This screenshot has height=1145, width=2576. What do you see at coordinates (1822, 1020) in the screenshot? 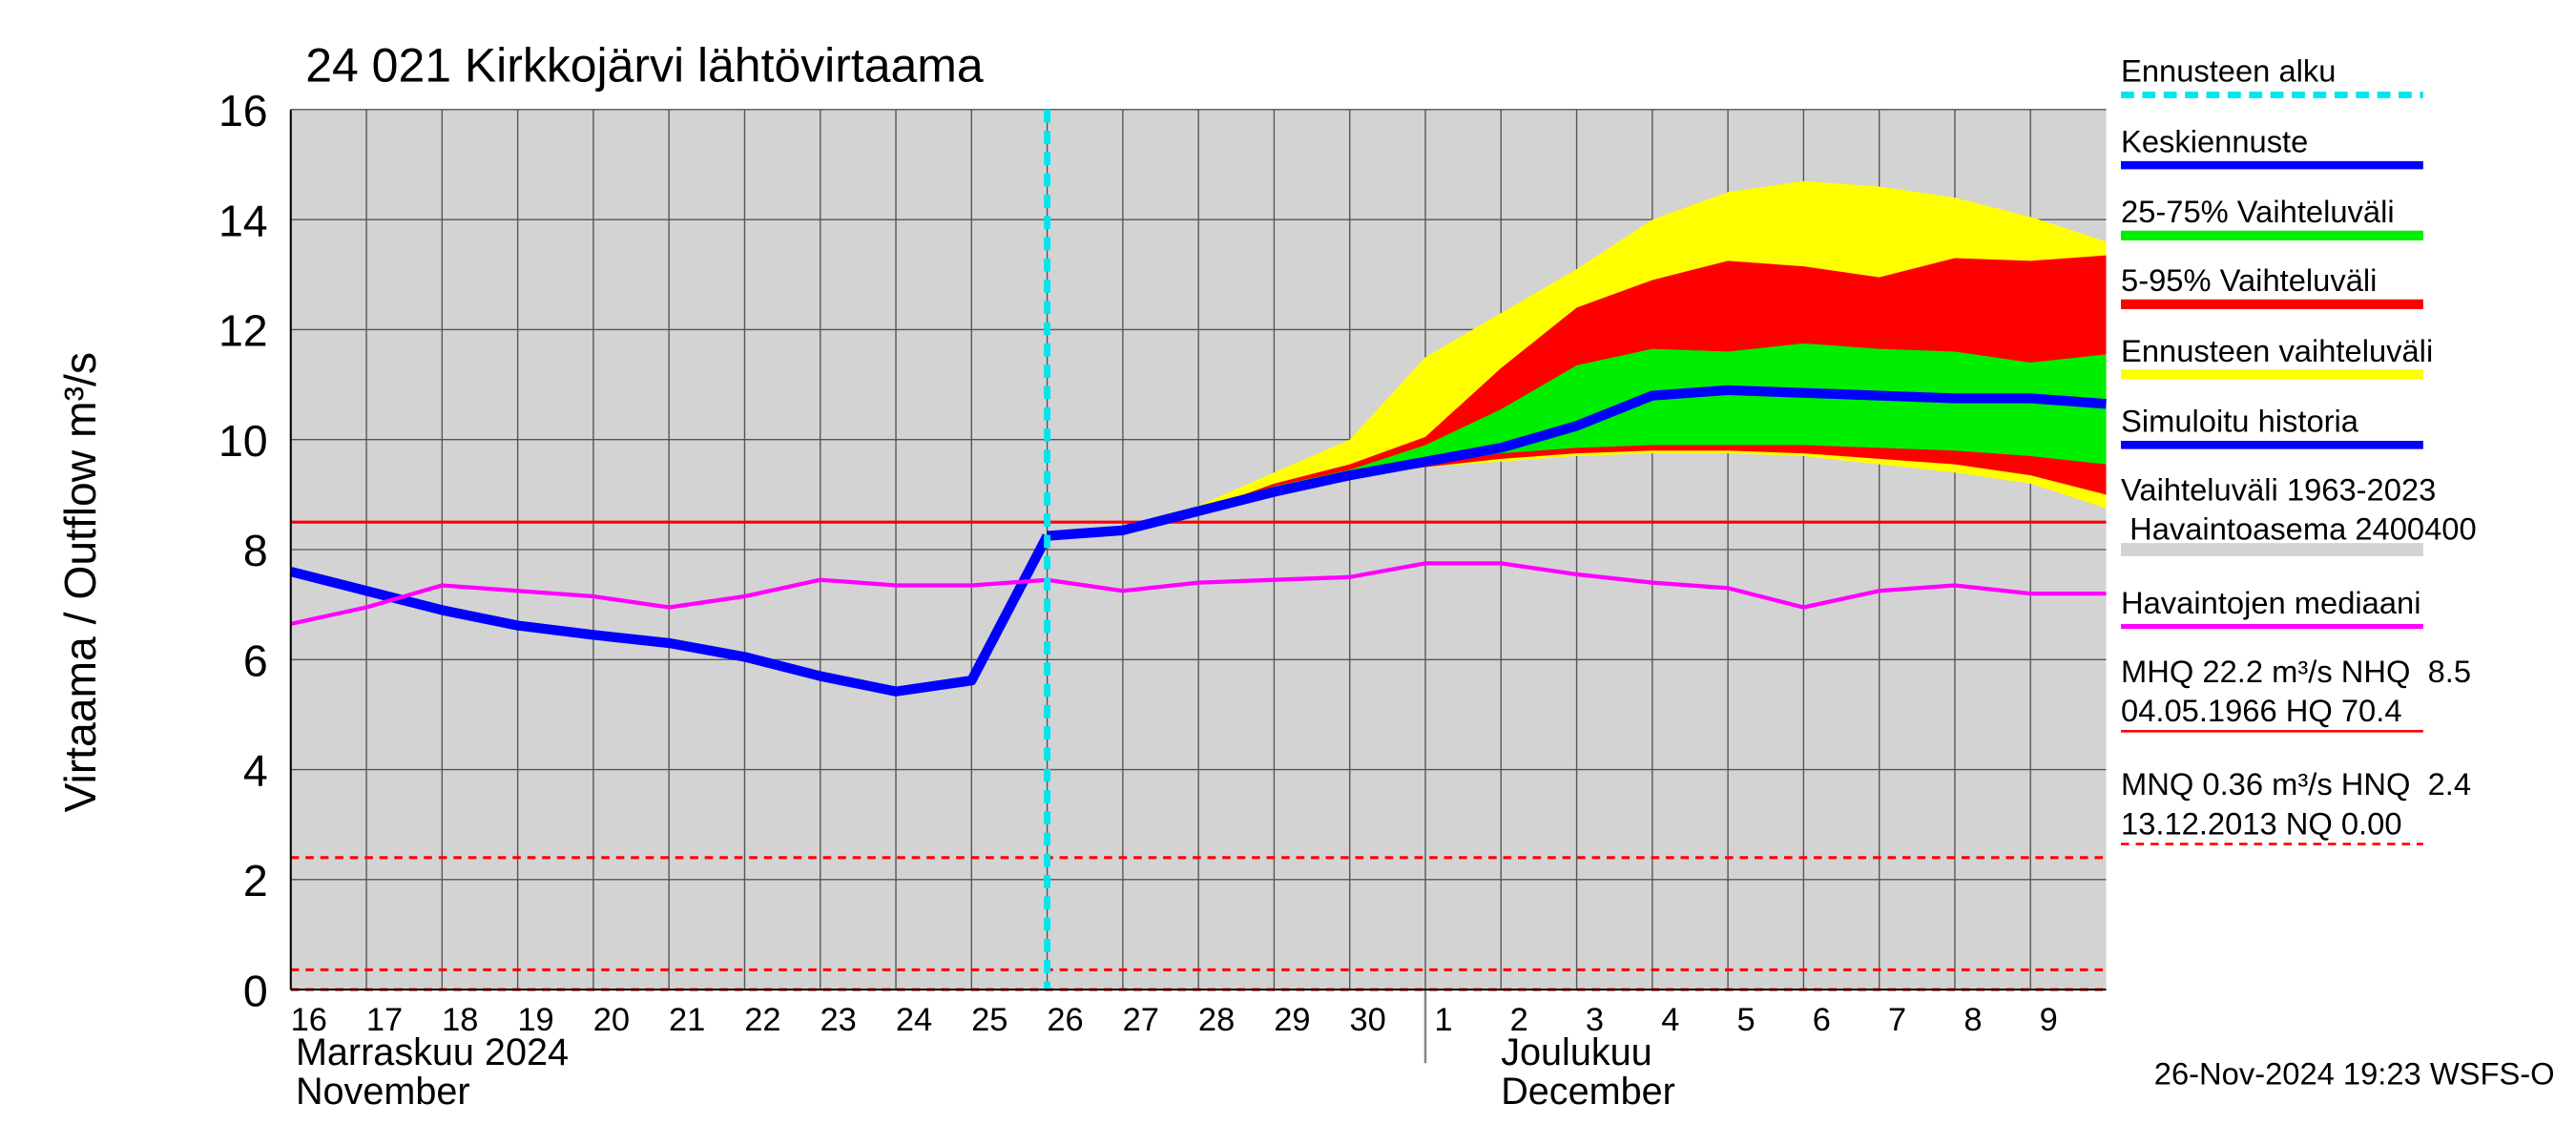
I see `x-tick-label: 6` at bounding box center [1822, 1020].